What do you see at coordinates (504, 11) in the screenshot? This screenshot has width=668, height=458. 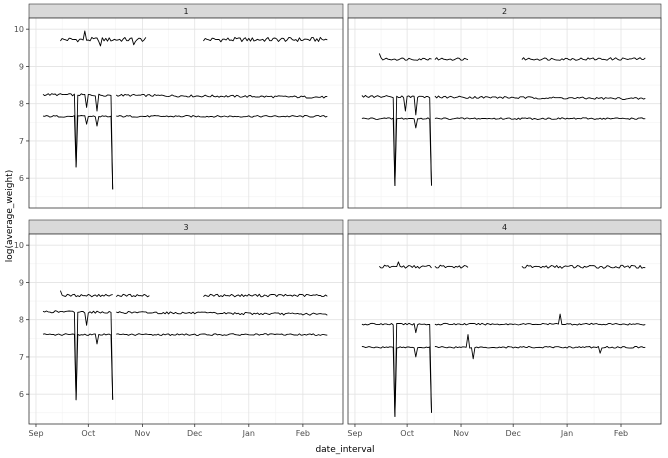 I see `facet-strip-label: 2` at bounding box center [504, 11].